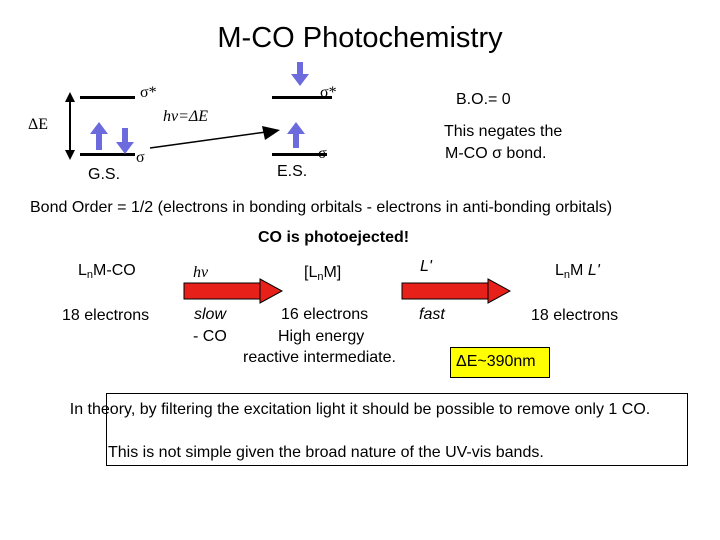  I want to click on delta-e-arrow, so click(70, 126).